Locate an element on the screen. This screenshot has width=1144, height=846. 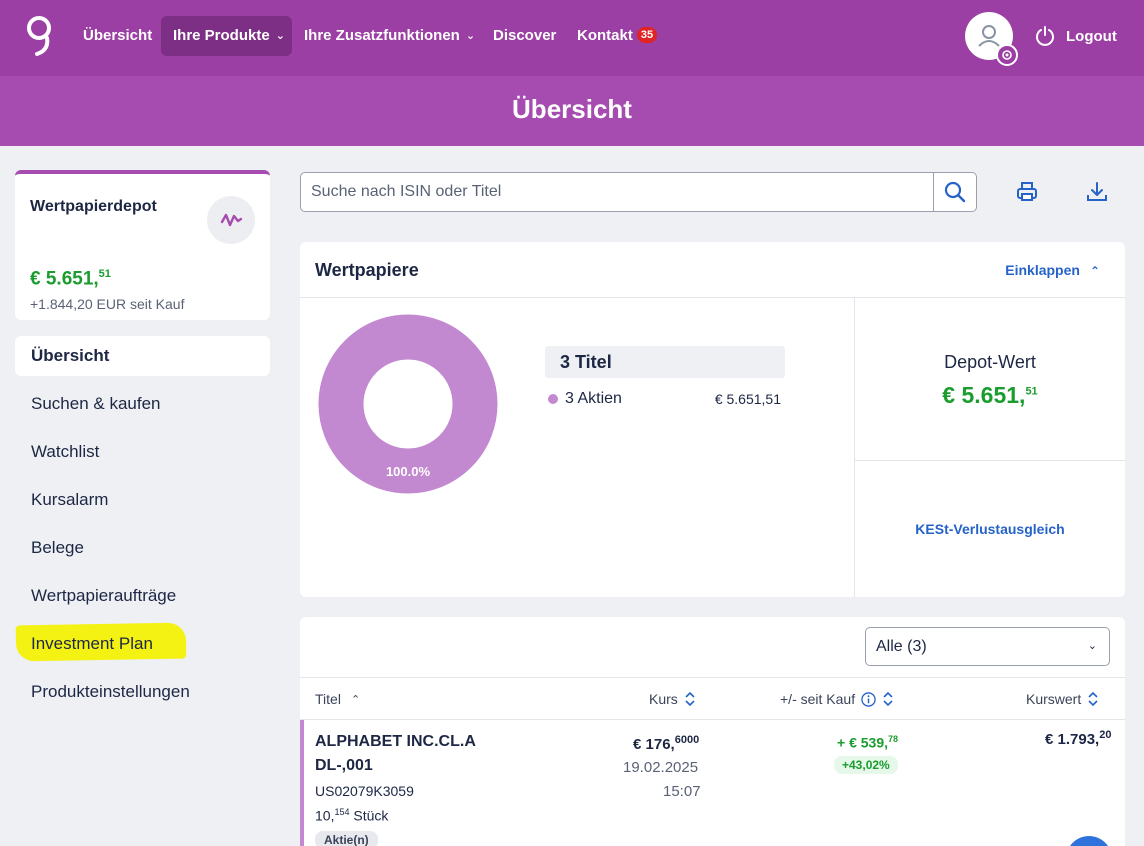
kurswert-frac: 20 is located at coordinates (1105, 735).